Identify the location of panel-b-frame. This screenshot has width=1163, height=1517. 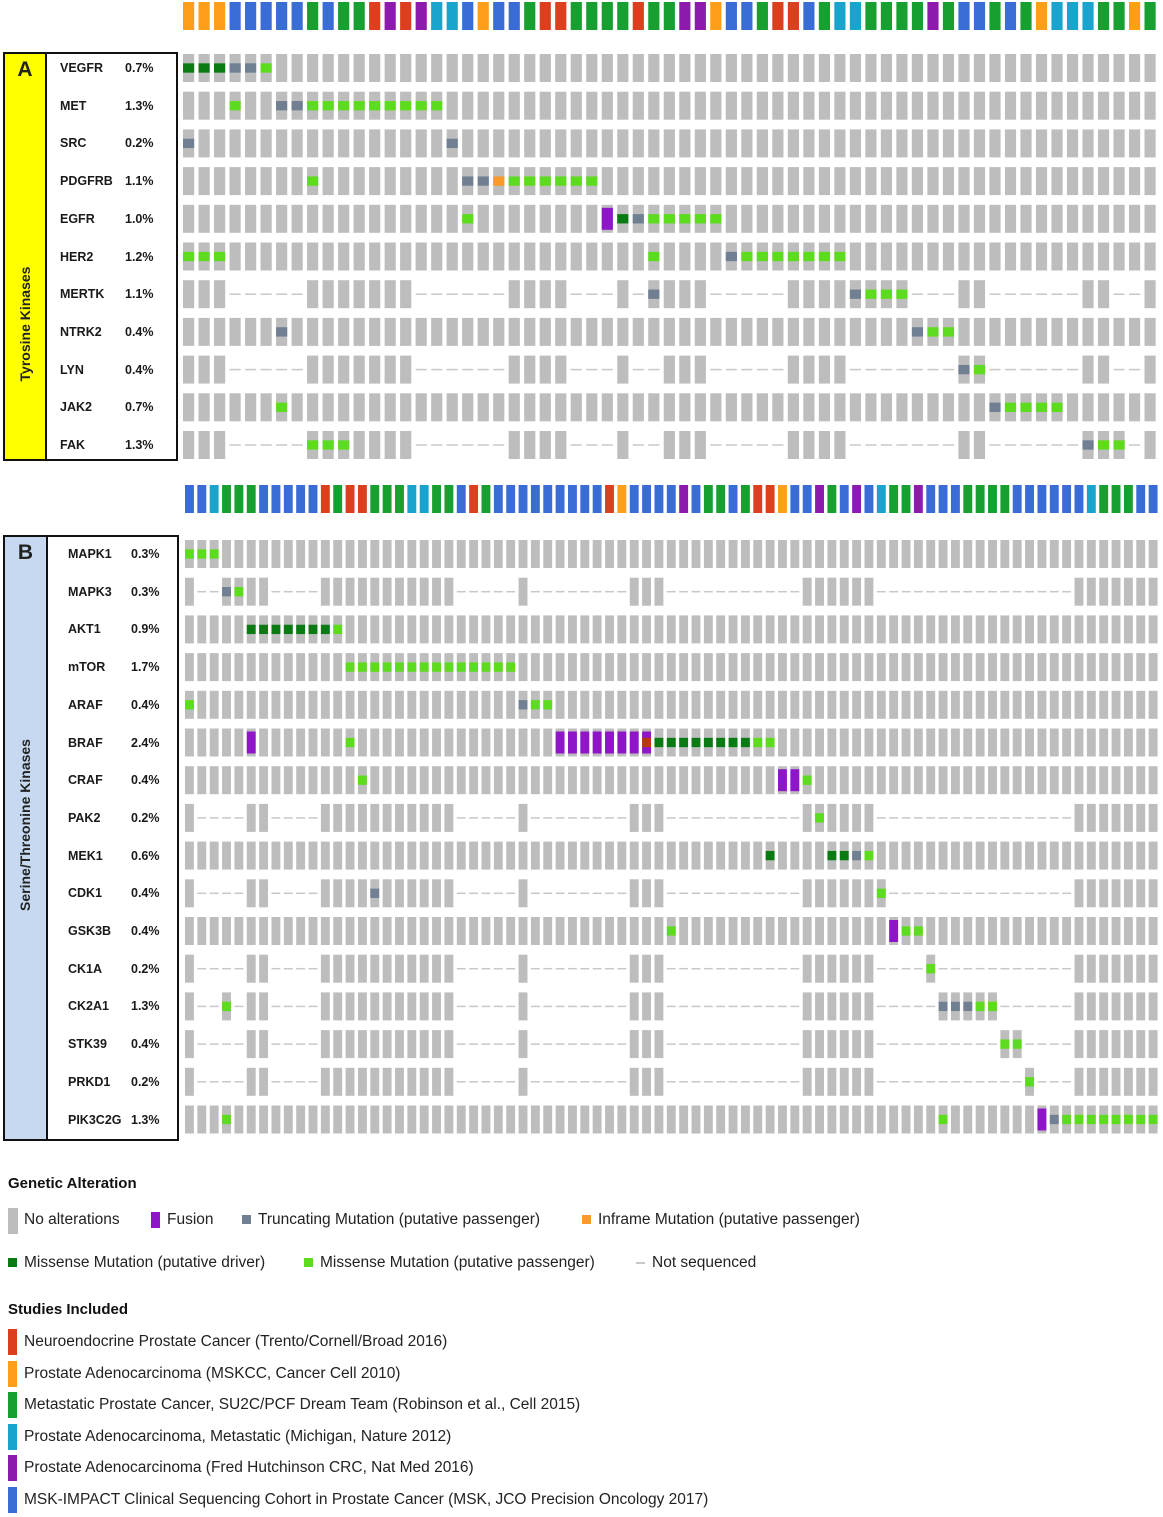
(91, 838).